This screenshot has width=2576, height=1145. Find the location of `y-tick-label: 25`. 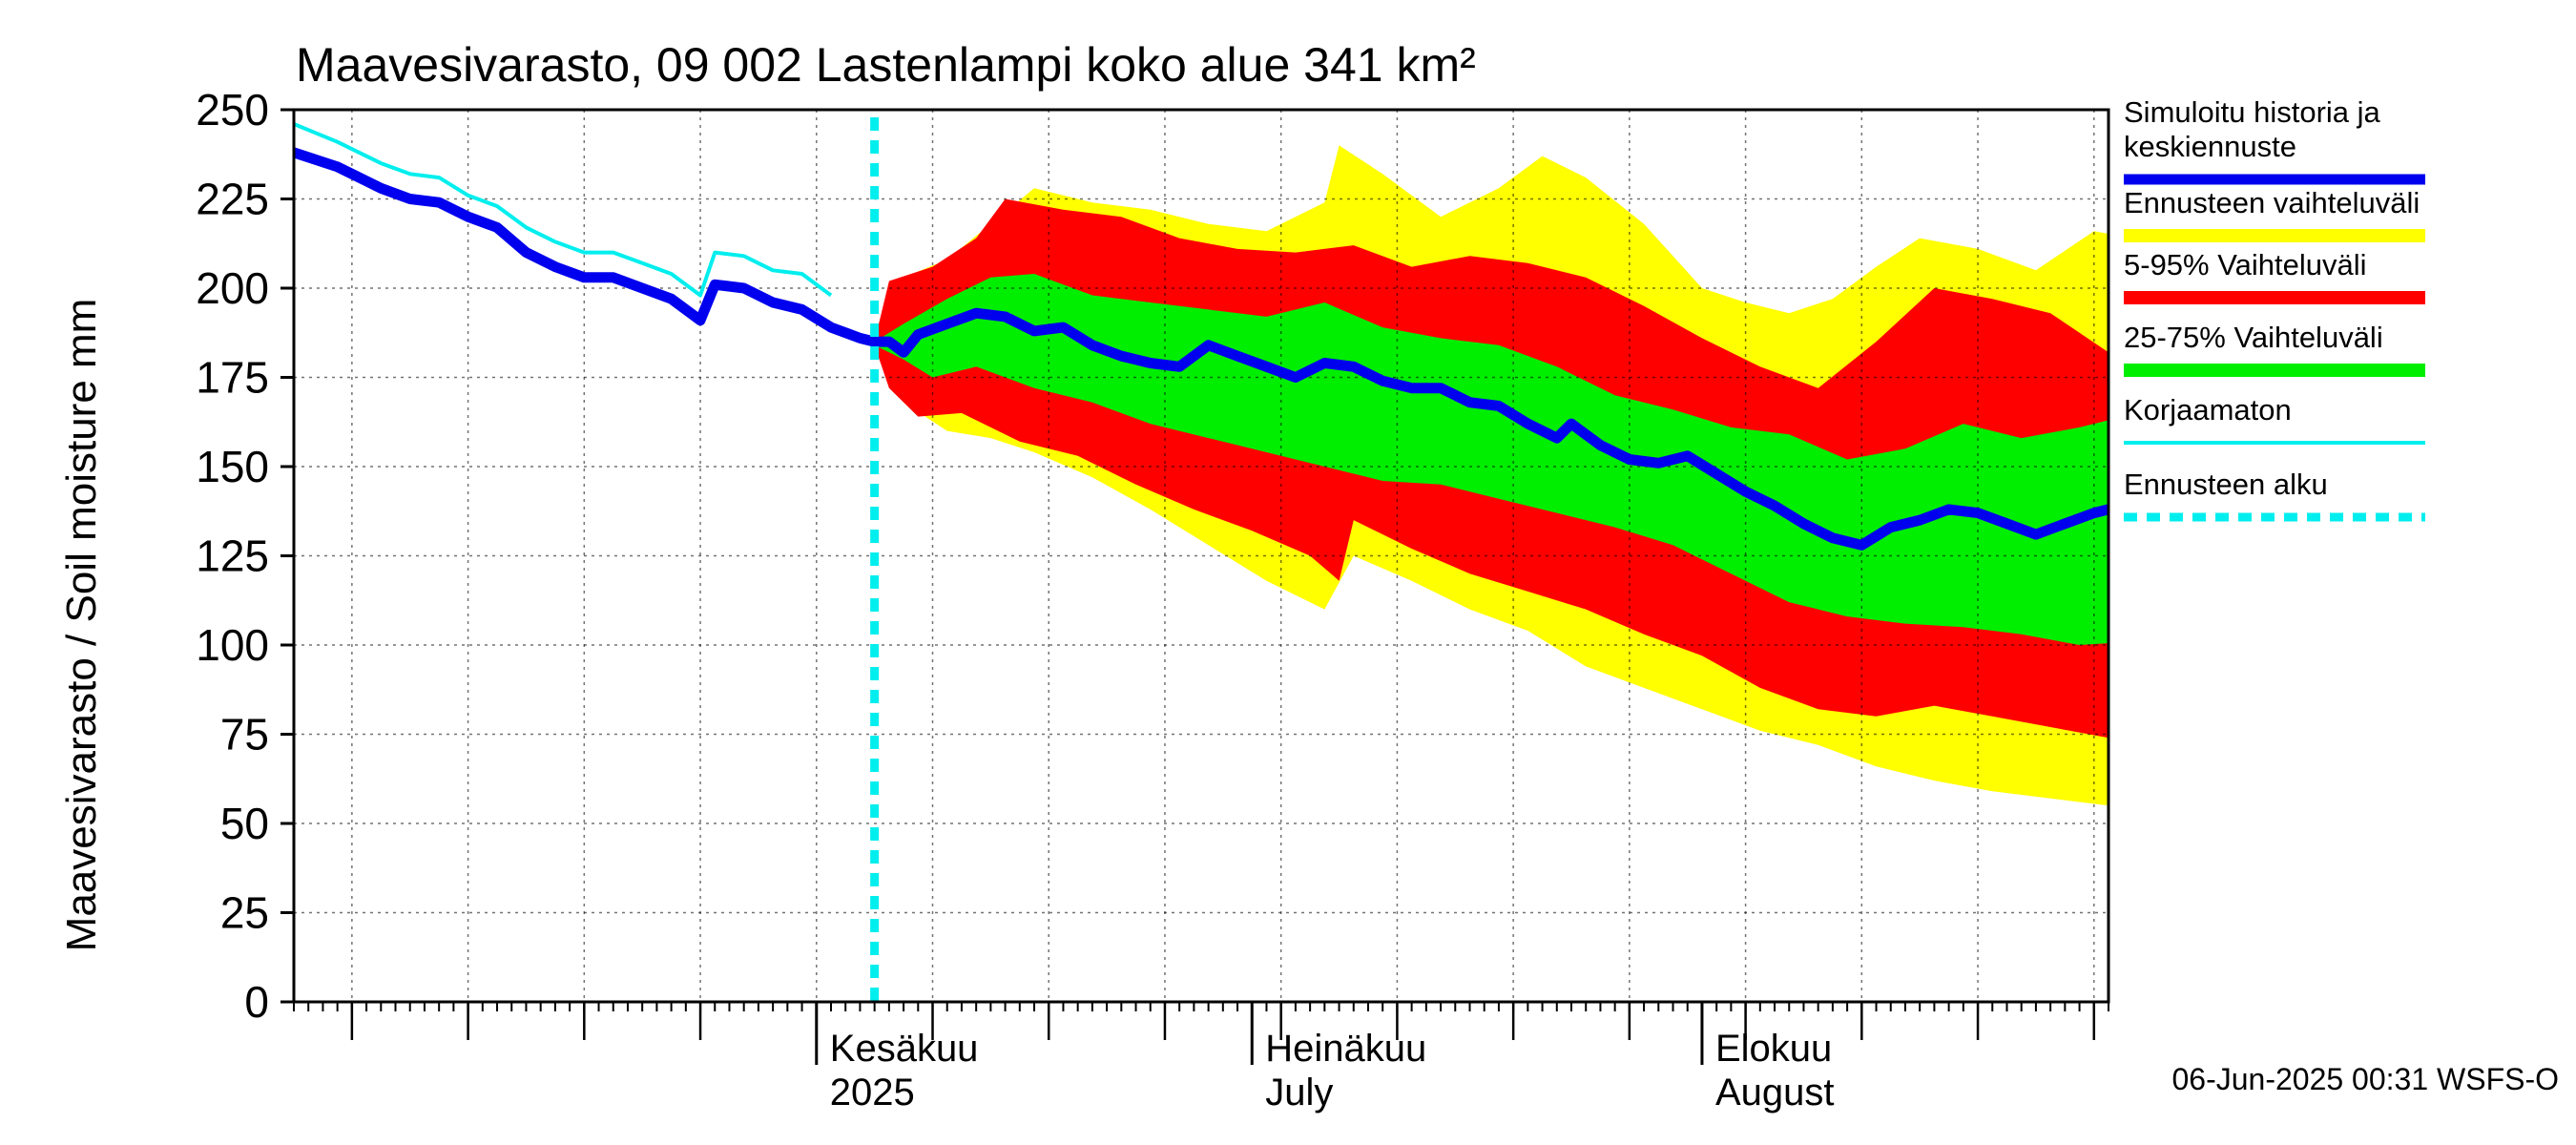

y-tick-label: 25 is located at coordinates (244, 913).